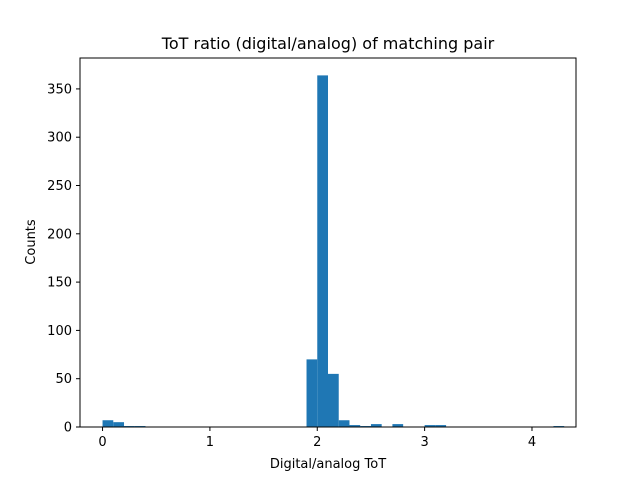 The height and width of the screenshot is (480, 640). Describe the element at coordinates (63, 259) in the screenshot. I see `y-axis-ticks: 0 50 100 150 200 250 300 350` at that location.